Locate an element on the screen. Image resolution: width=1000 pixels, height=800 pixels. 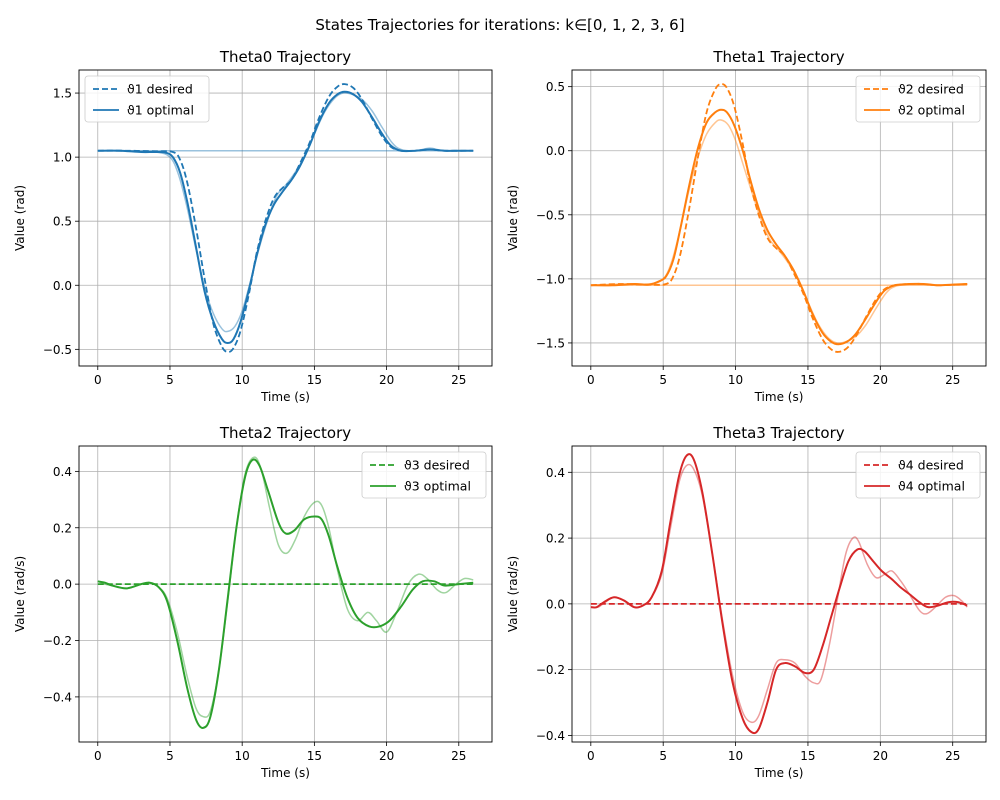
legend-label-0: ϑ1 desired is located at coordinates (160, 89).